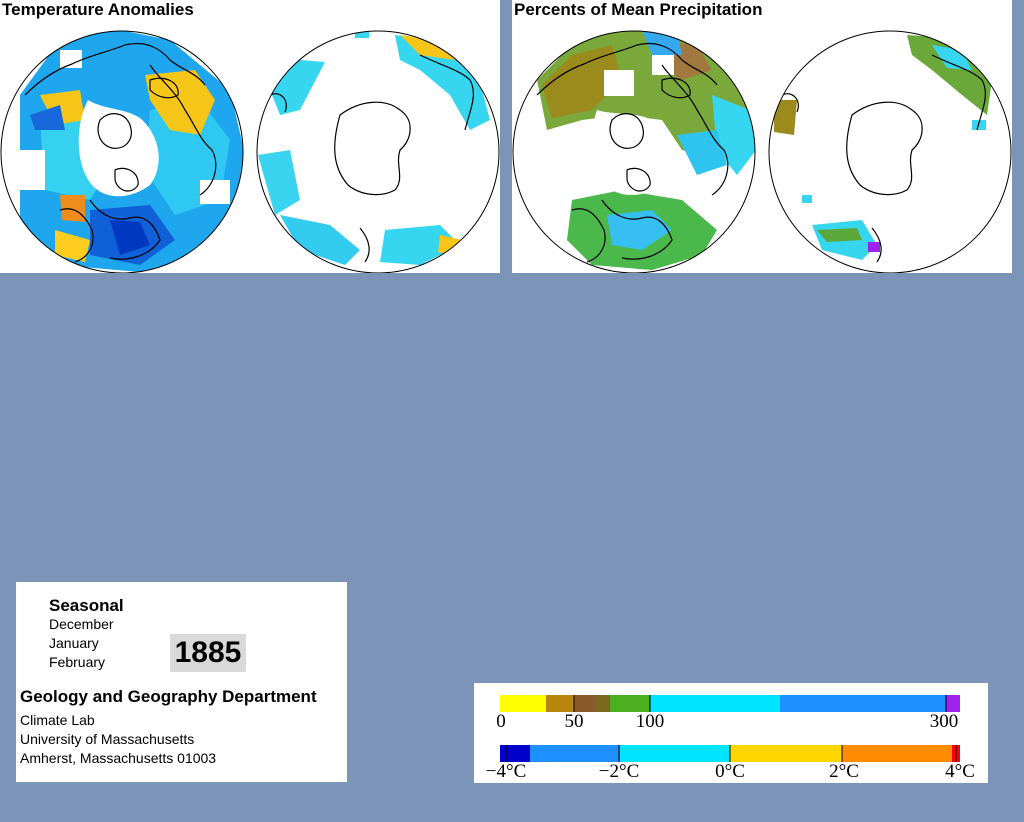  I want to click on temperature-scale-bar, so click(730, 753).